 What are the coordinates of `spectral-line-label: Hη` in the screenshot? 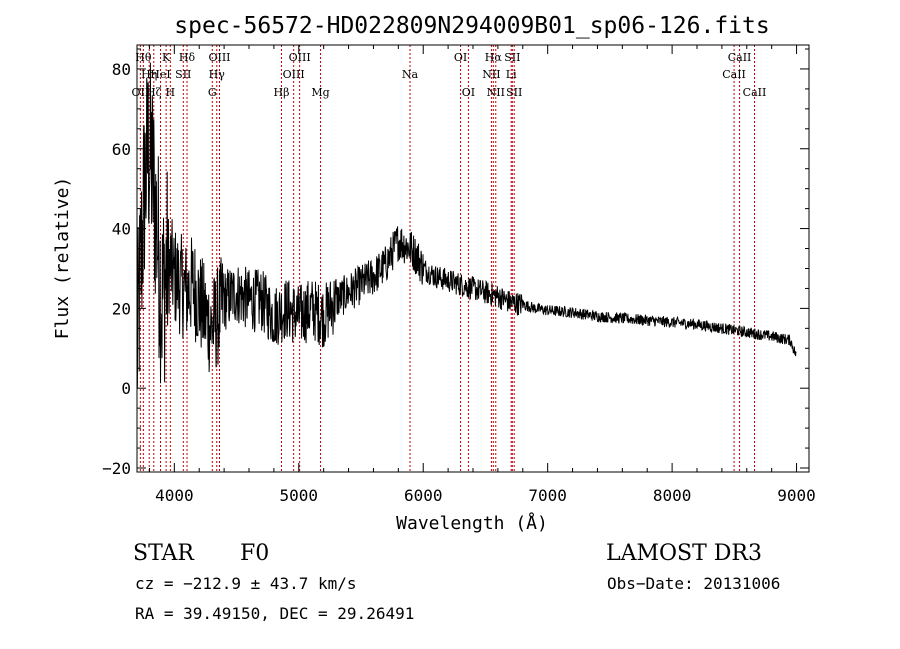 It's located at (149, 74).